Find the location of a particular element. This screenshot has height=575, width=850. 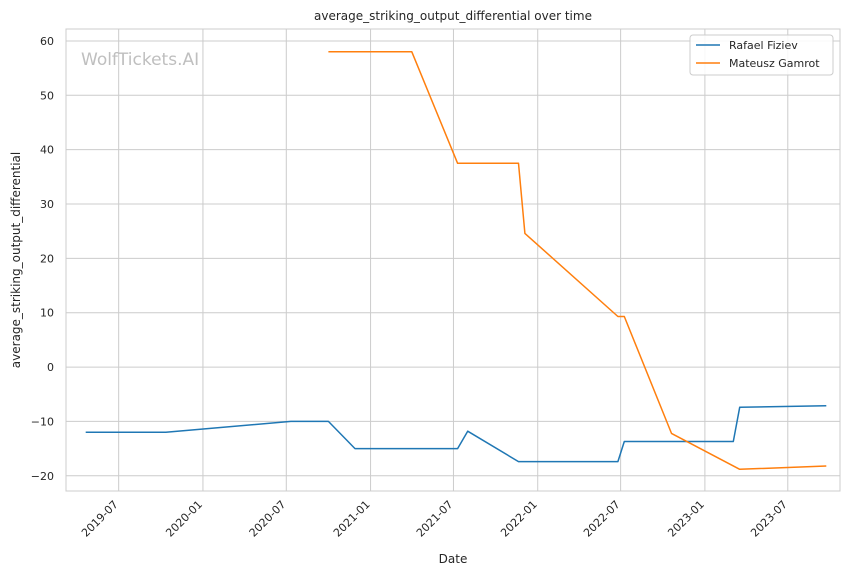

y-tick-label: −20 is located at coordinates (42, 476).